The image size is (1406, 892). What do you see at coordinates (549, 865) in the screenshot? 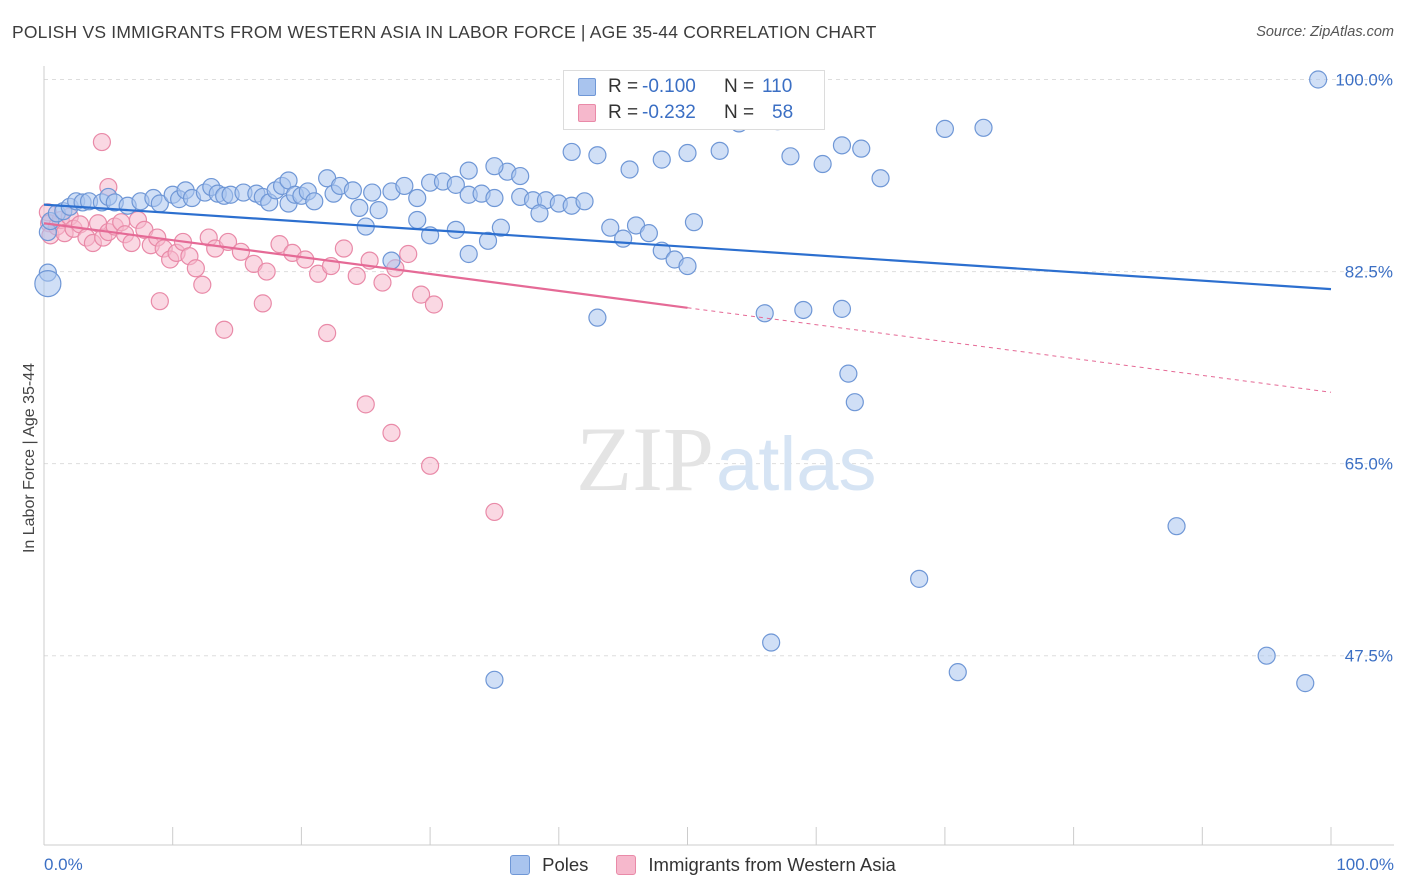
I see `legend-item-poles: Poles` at bounding box center [549, 865].